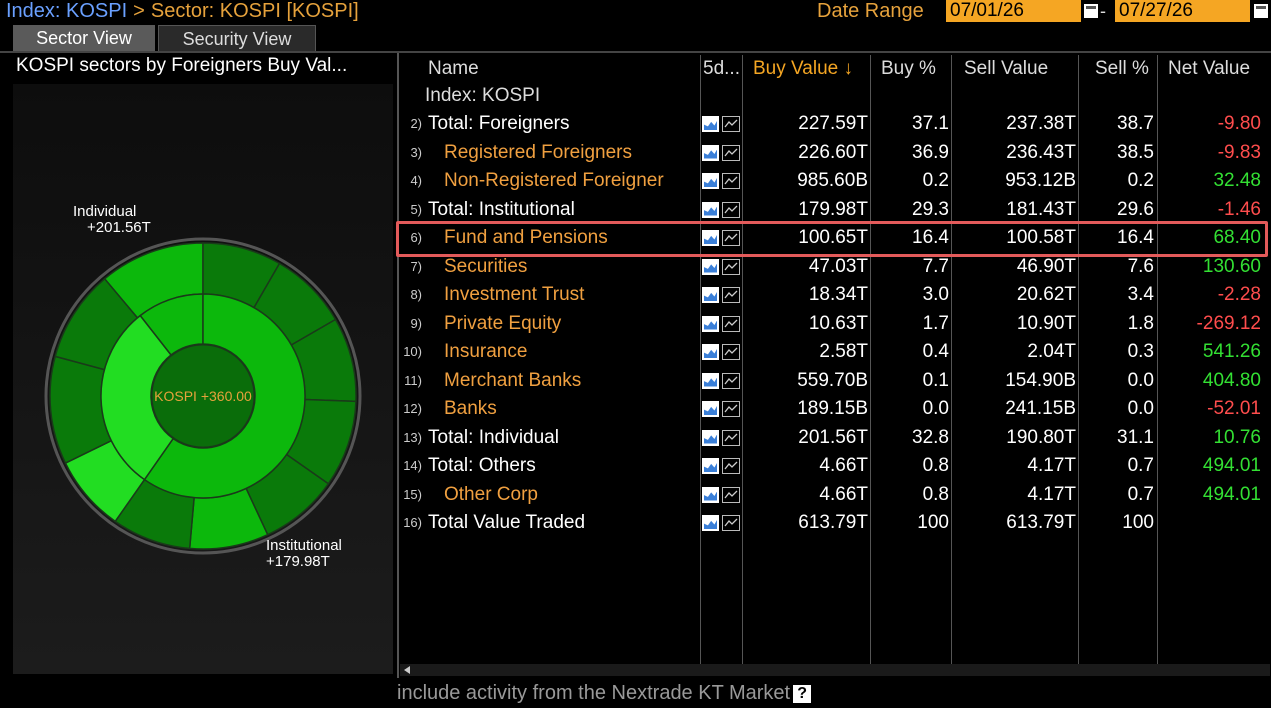 Image resolution: width=1271 pixels, height=708 pixels. What do you see at coordinates (526, 237) in the screenshot?
I see `row-name: Fund and Pensions` at bounding box center [526, 237].